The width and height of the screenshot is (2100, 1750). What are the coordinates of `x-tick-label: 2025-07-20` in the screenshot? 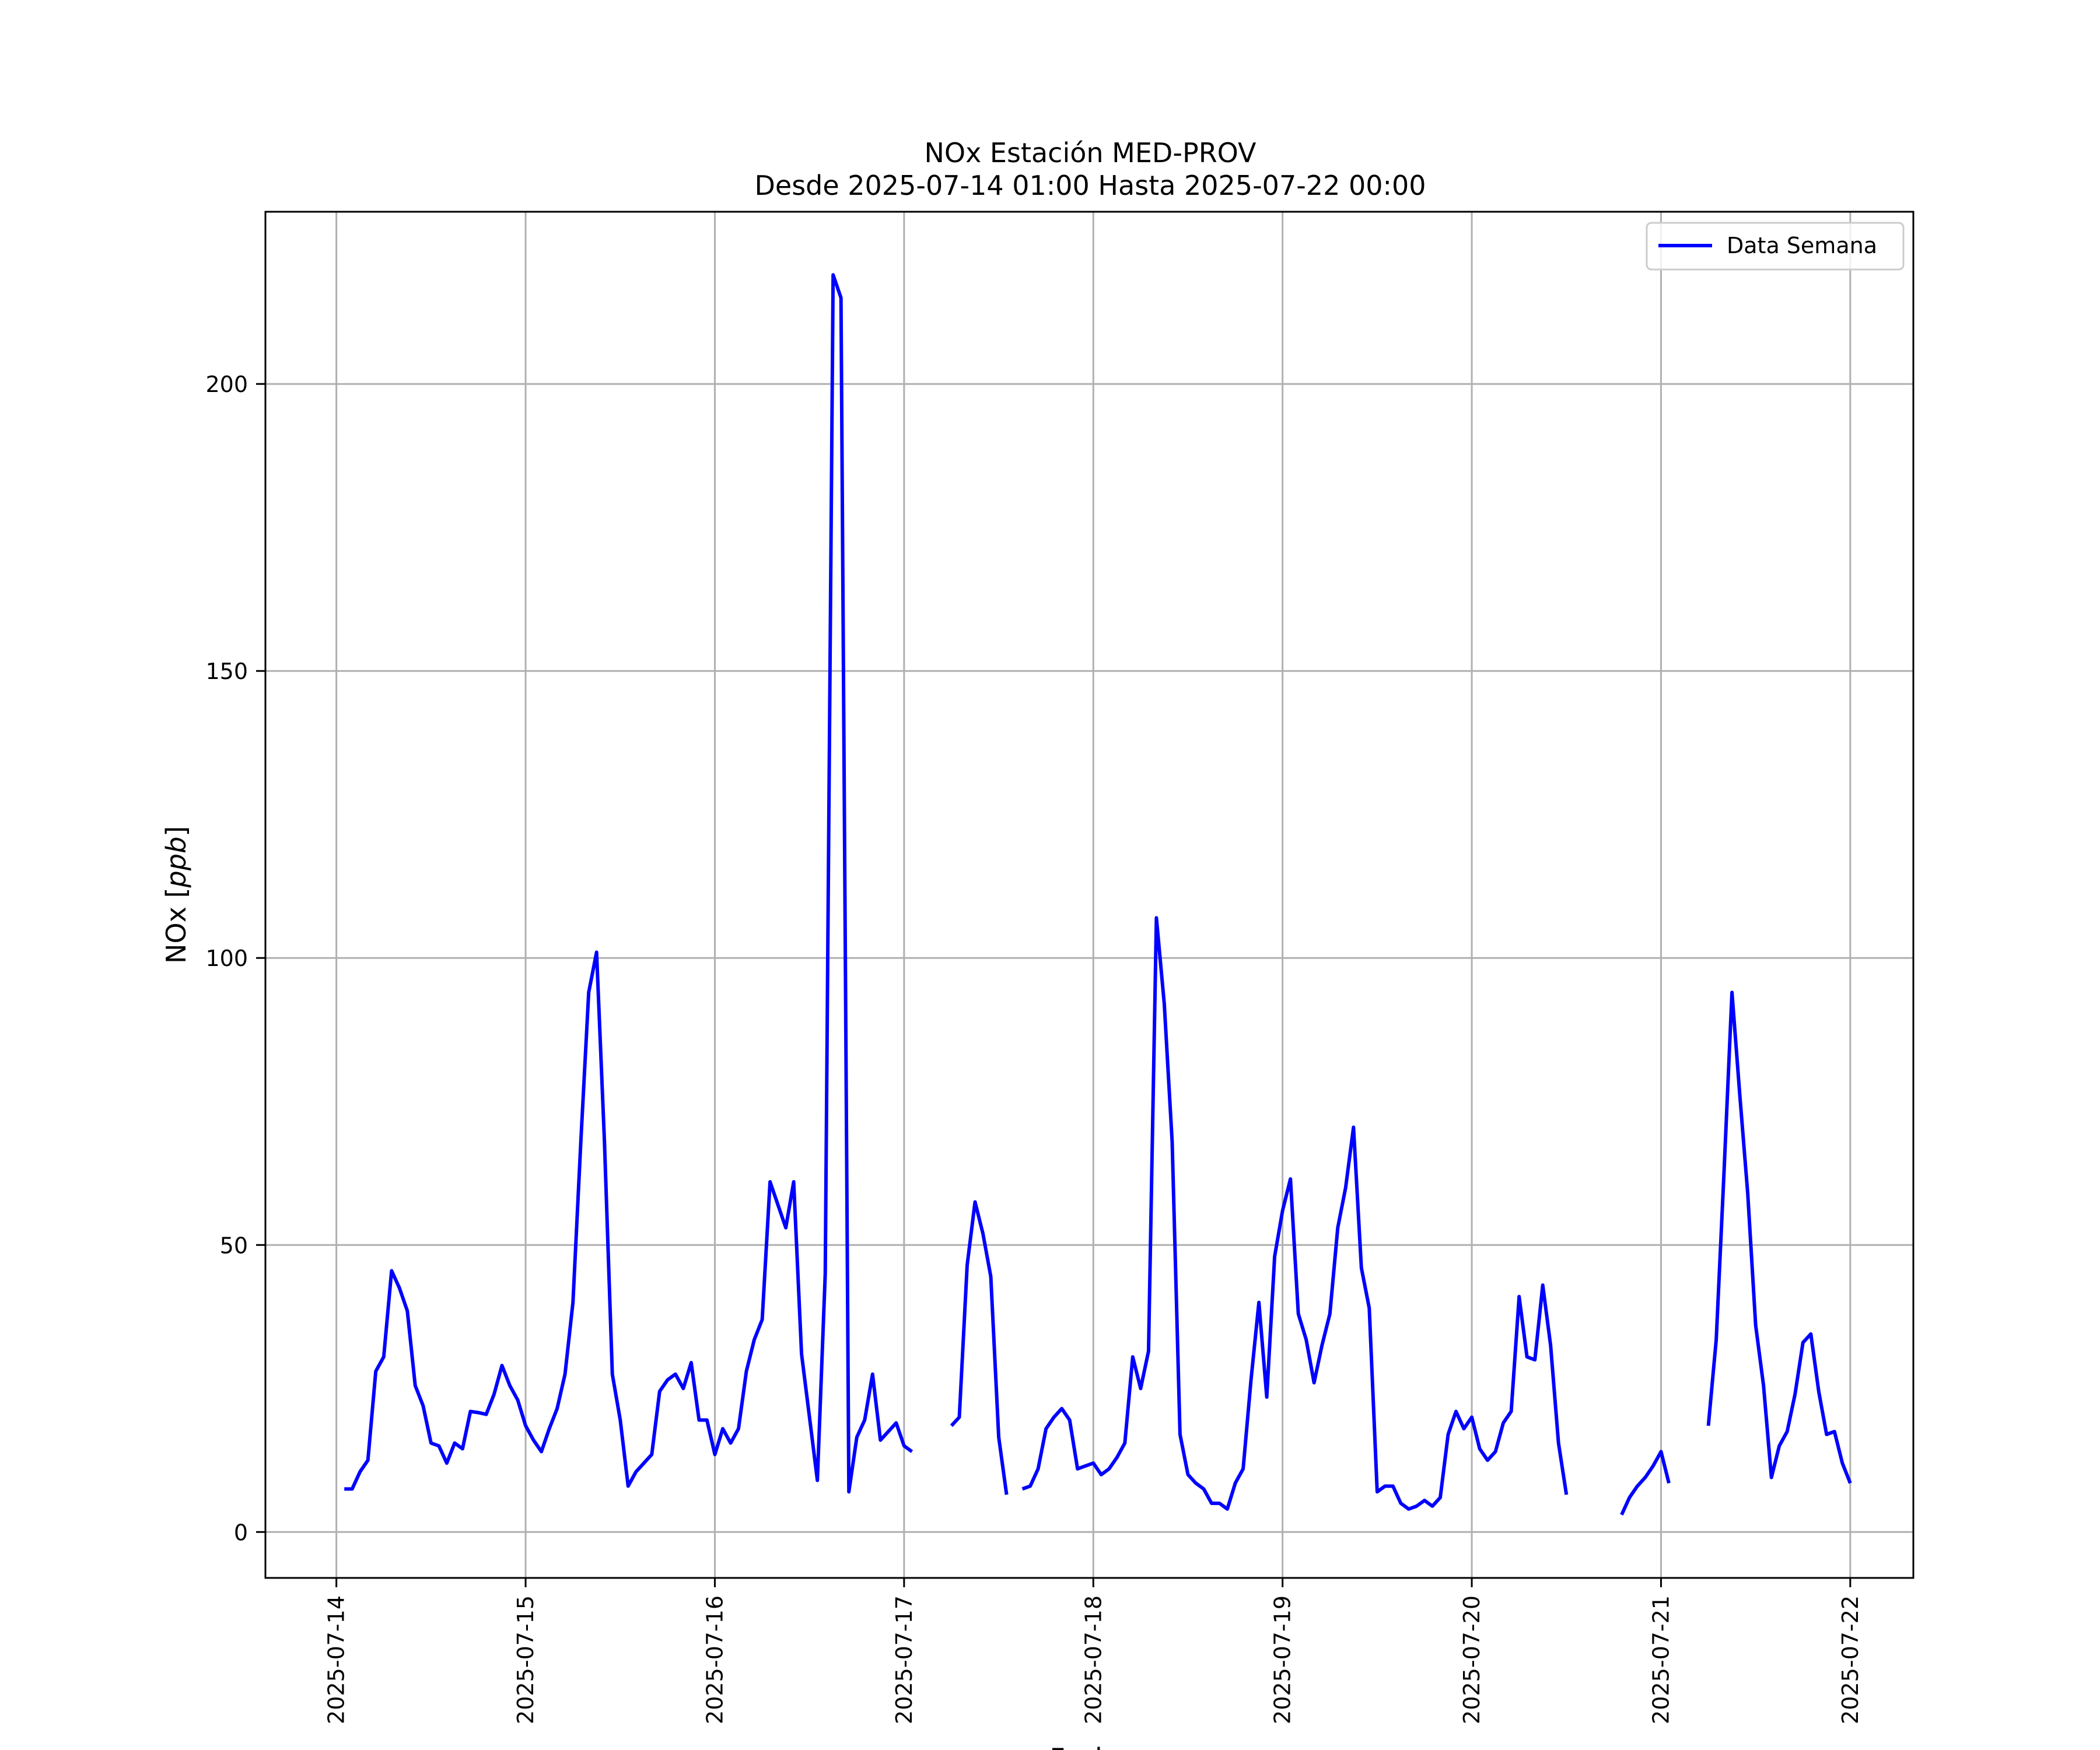 It's located at (1472, 1659).